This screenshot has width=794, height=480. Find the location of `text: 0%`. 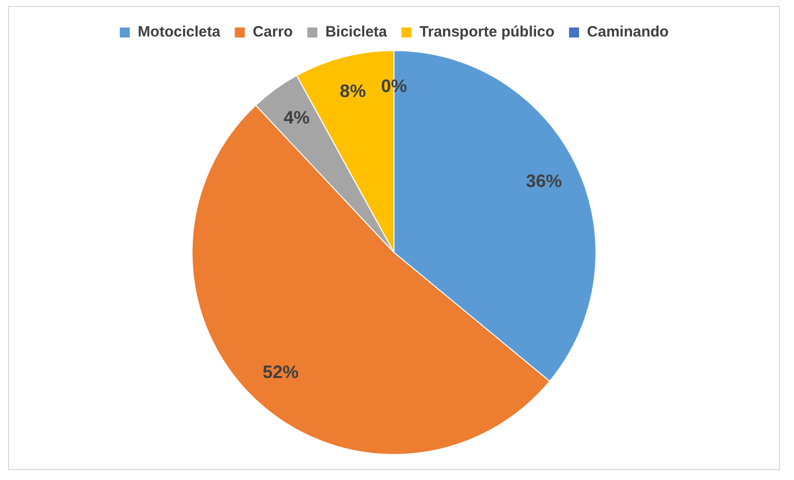

text: 0% is located at coordinates (394, 86).